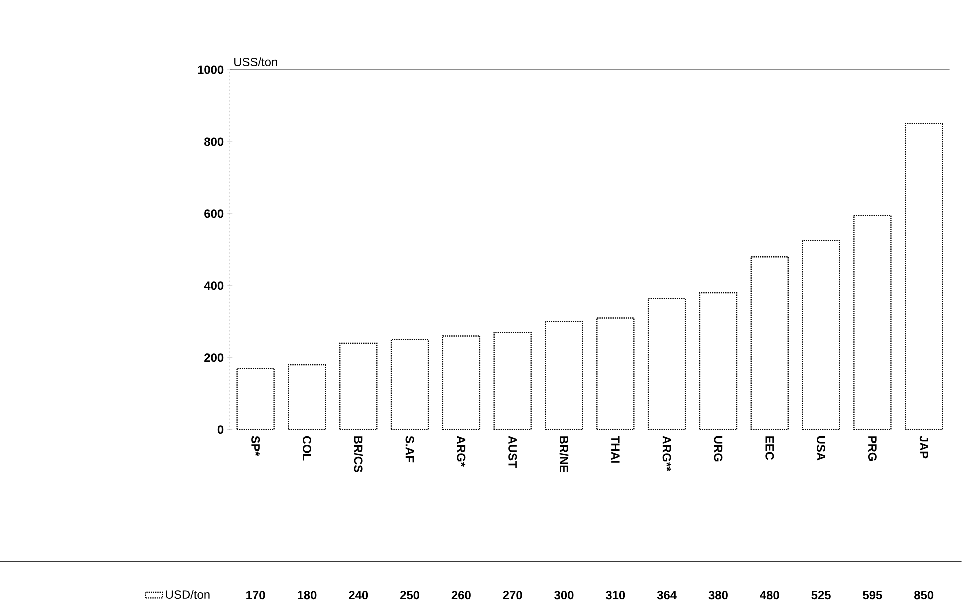  What do you see at coordinates (512, 595) in the screenshot?
I see `data-label: 270` at bounding box center [512, 595].